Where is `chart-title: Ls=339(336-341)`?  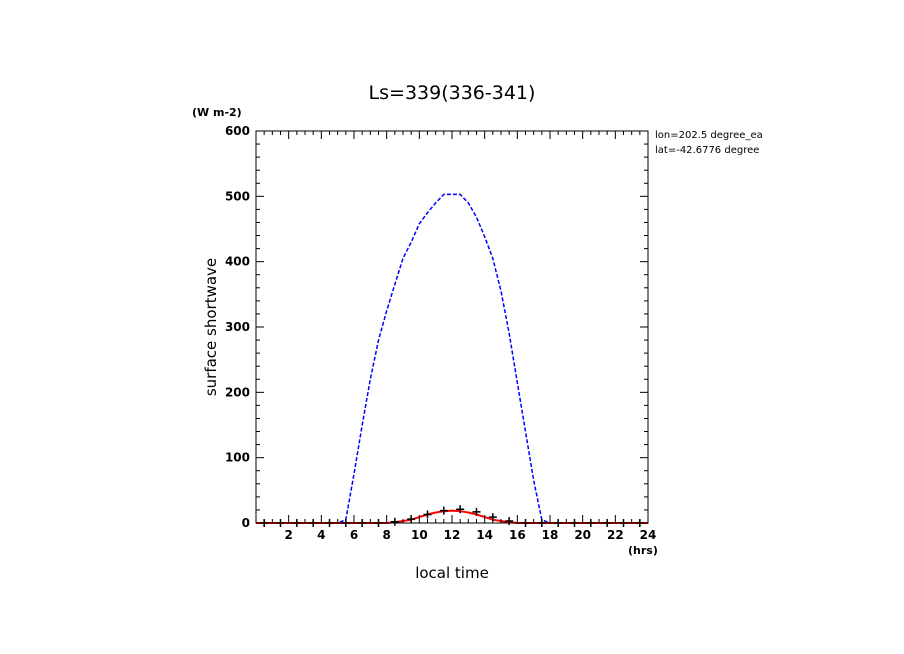 chart-title: Ls=339(336-341) is located at coordinates (452, 93).